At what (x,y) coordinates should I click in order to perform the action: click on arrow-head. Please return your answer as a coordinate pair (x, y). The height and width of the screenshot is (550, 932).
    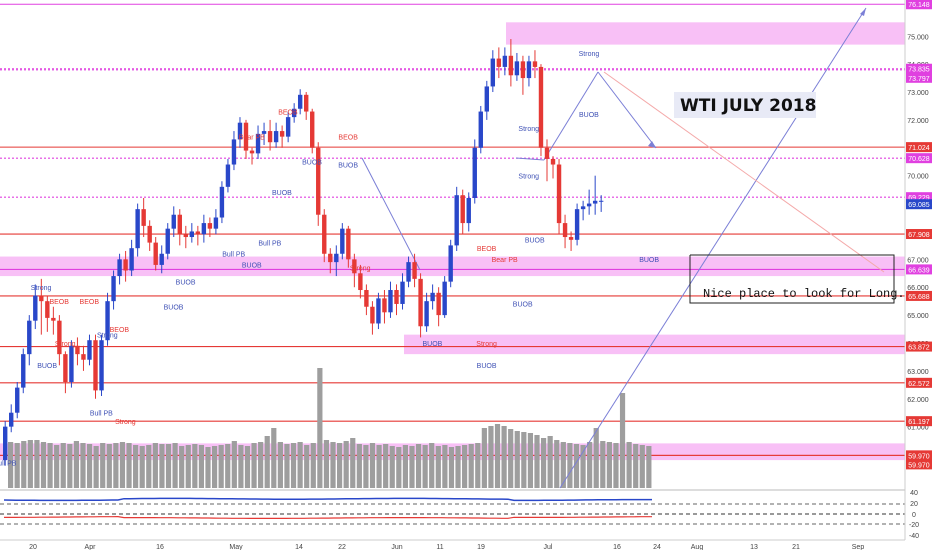
    Looking at the image, I should click on (863, 12).